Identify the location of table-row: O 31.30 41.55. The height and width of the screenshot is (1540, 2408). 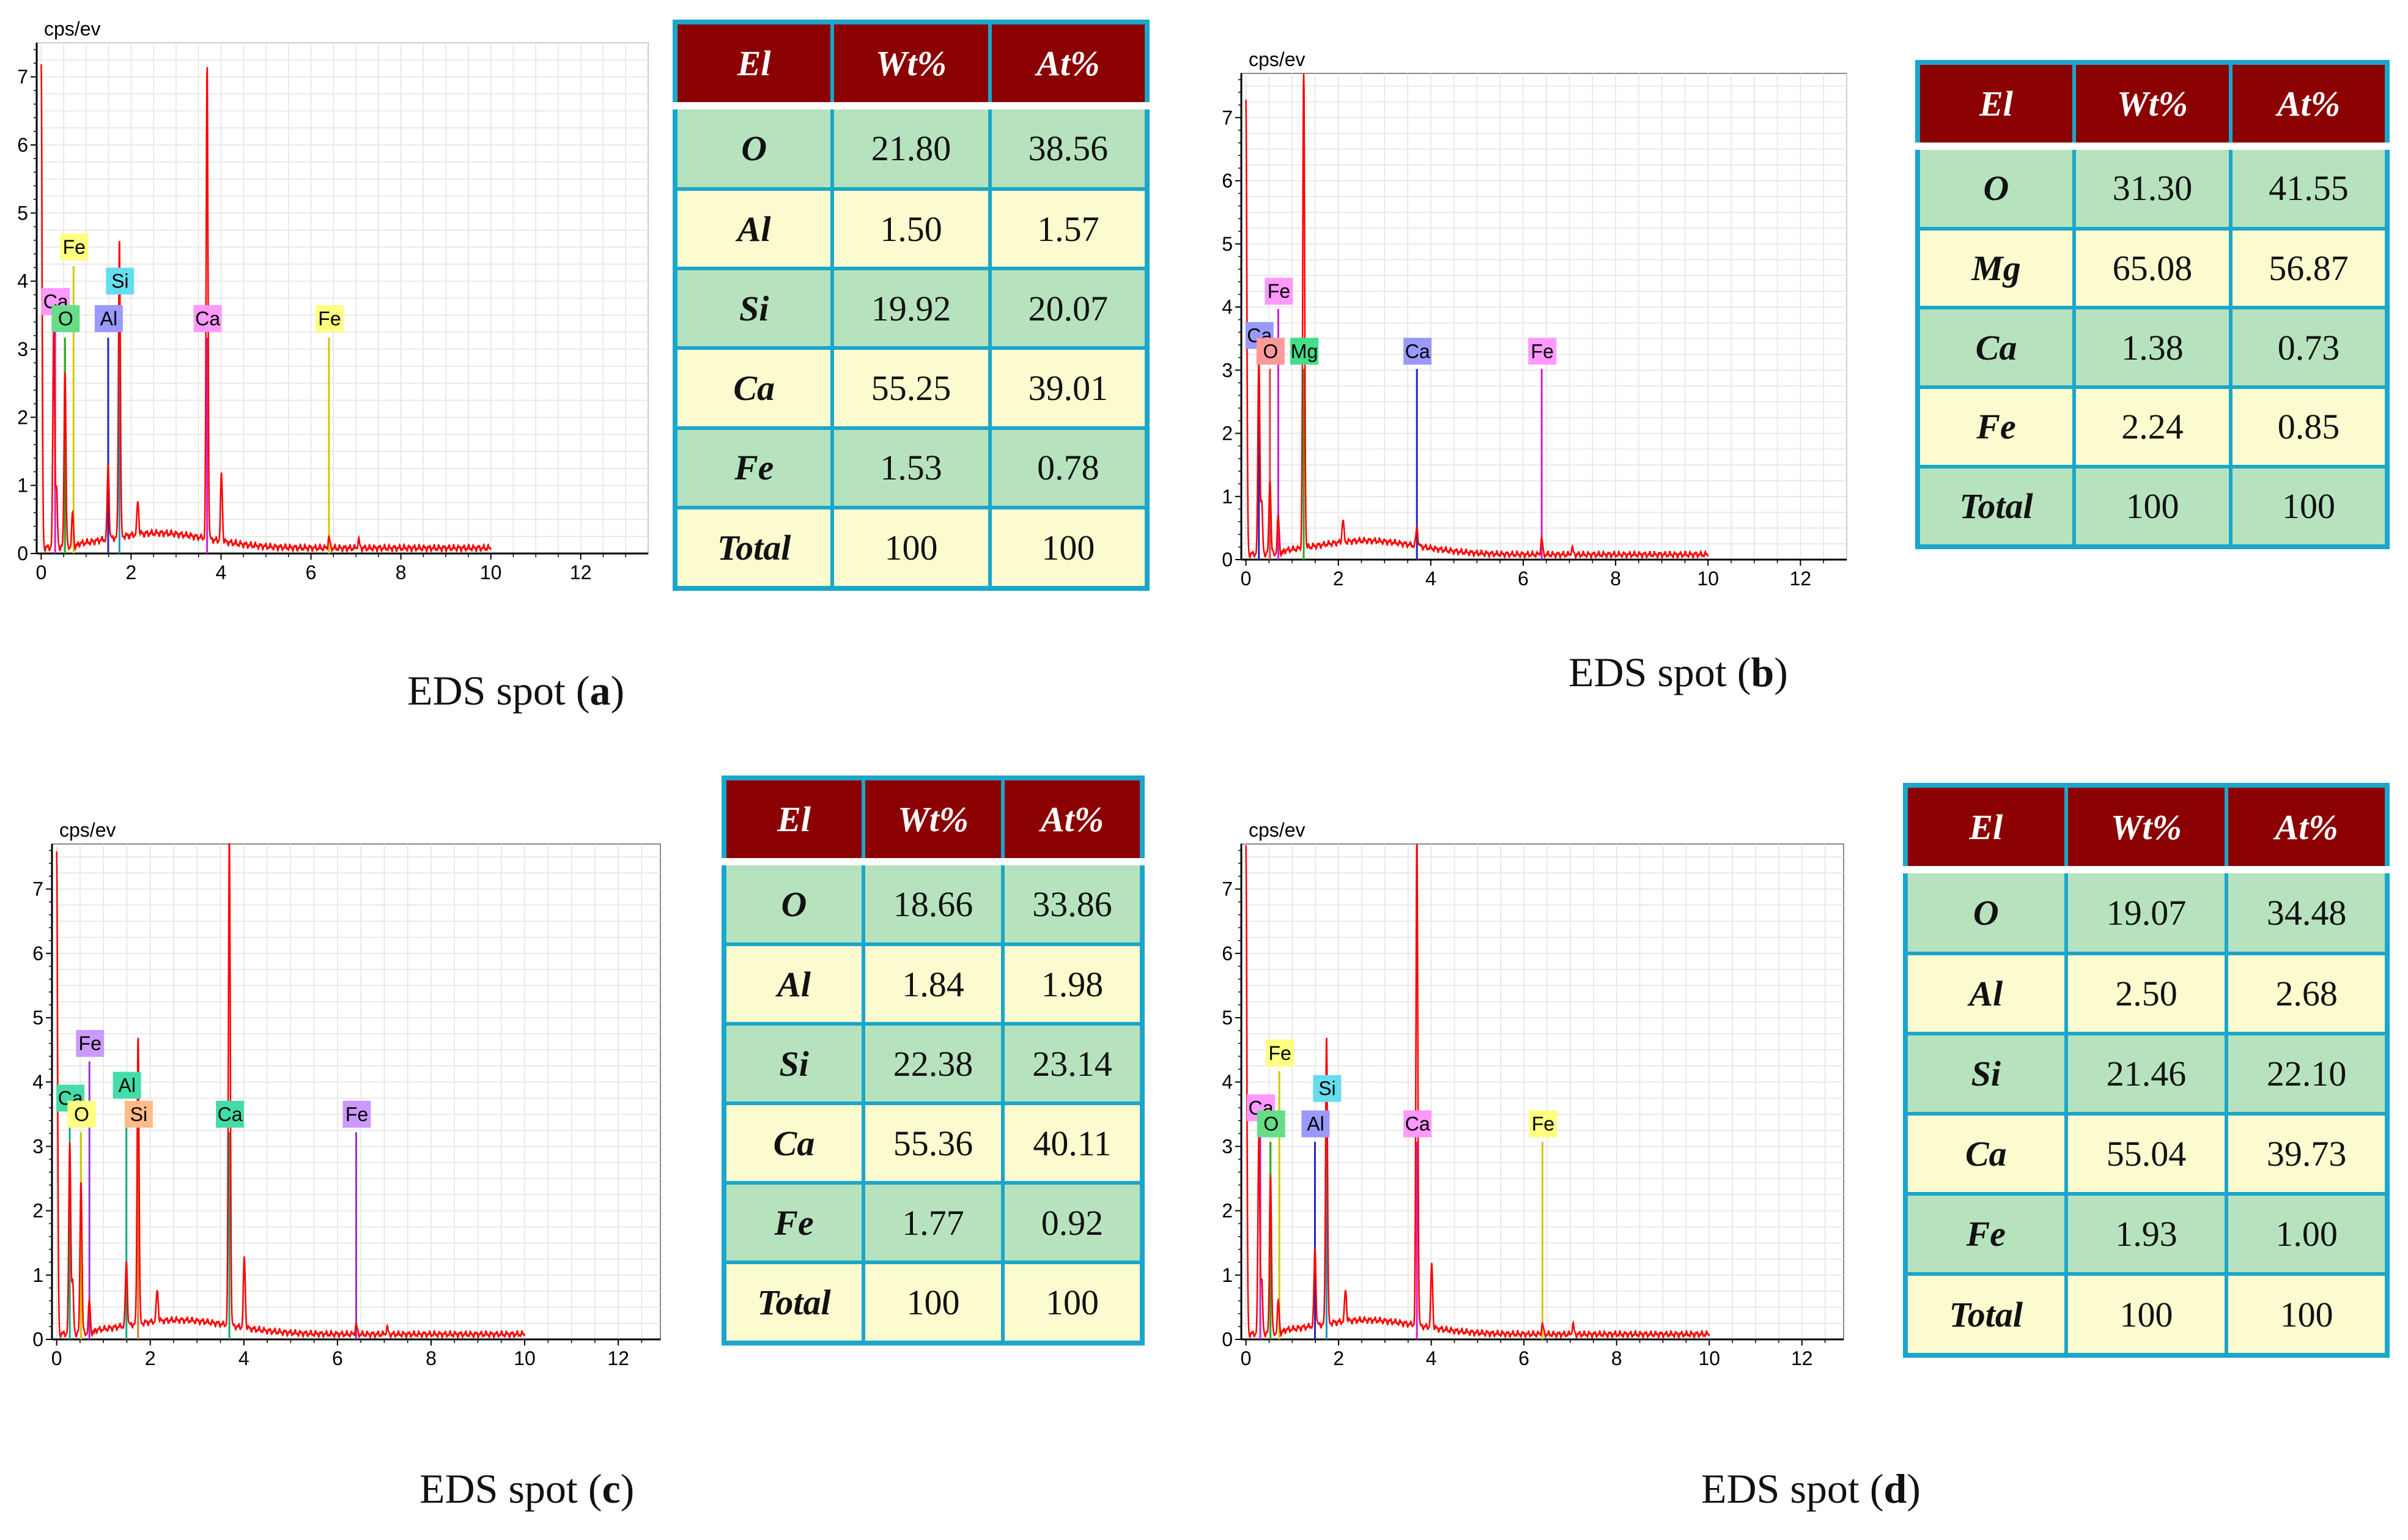
(2152, 187).